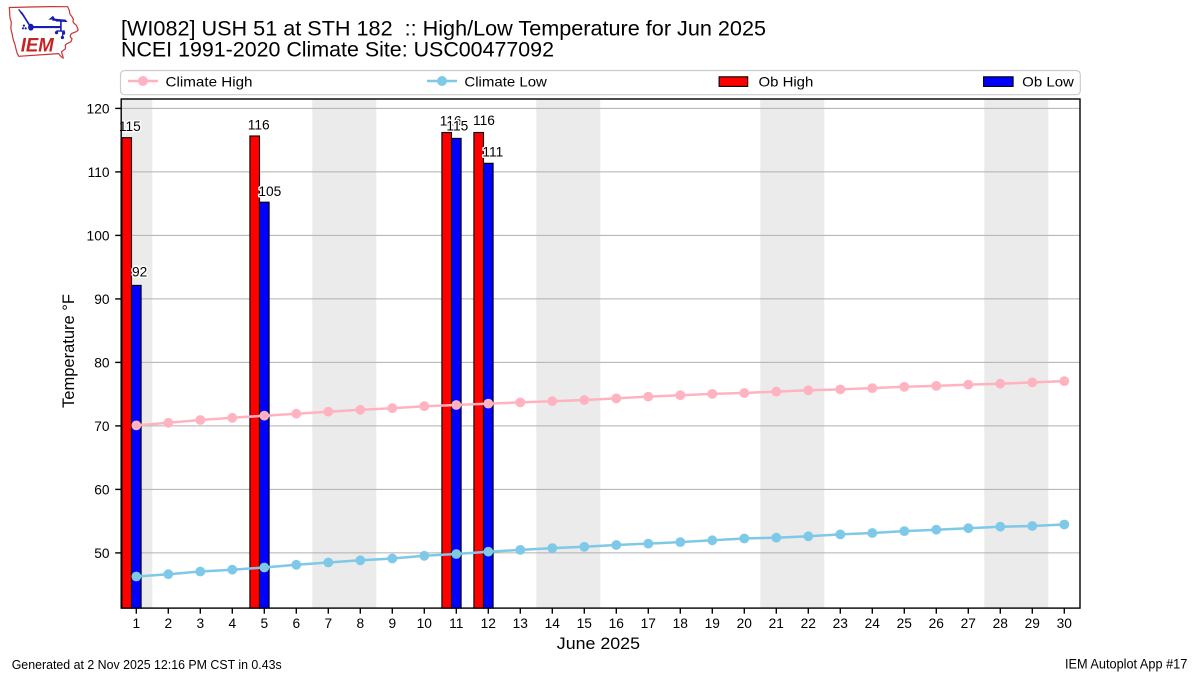  Describe the element at coordinates (553, 623) in the screenshot. I see `svg-text: 14` at that location.